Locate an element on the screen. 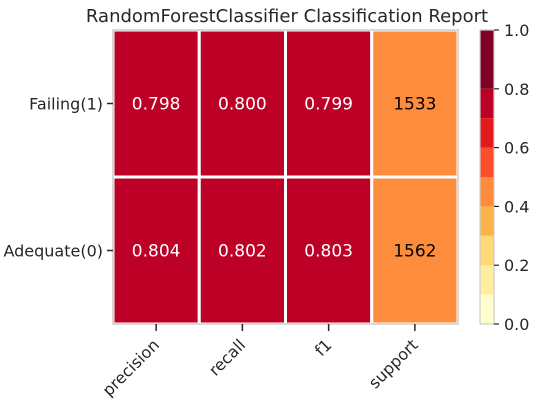 This screenshot has width=540, height=407. colorbar-frame is located at coordinates (487, 177).